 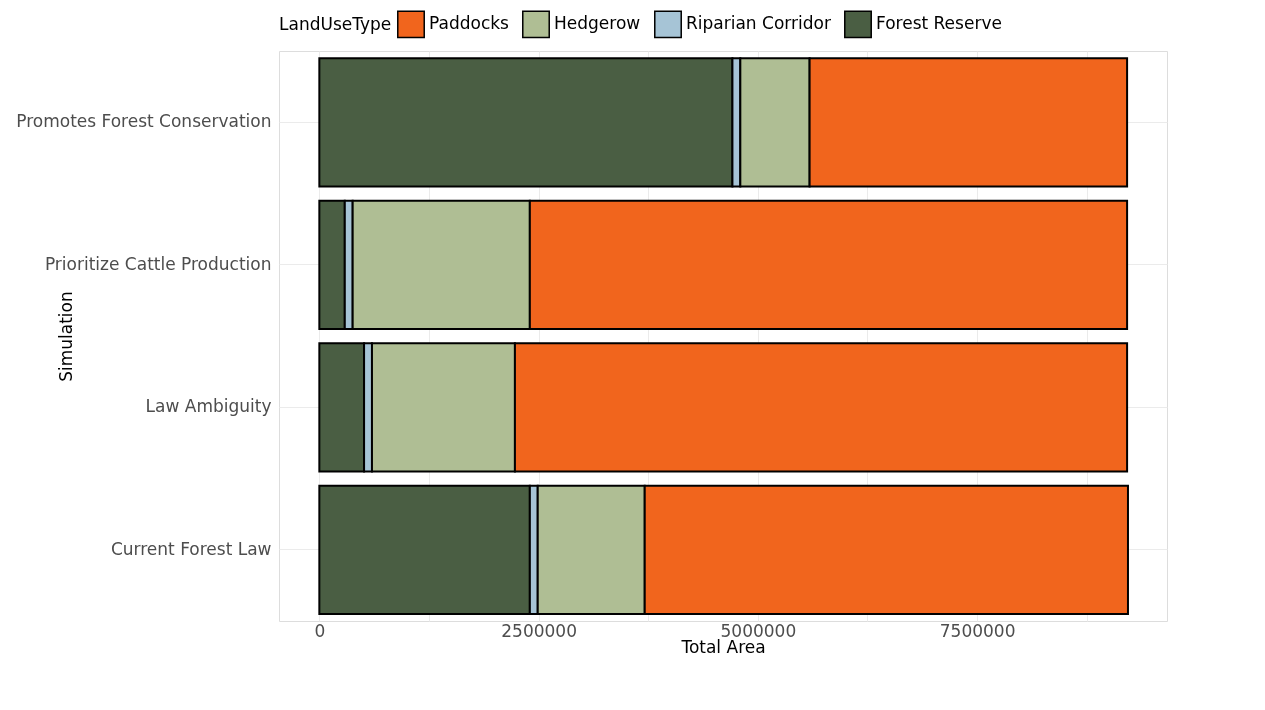 I want to click on legend-label: Hedgerow, so click(x=597, y=23).